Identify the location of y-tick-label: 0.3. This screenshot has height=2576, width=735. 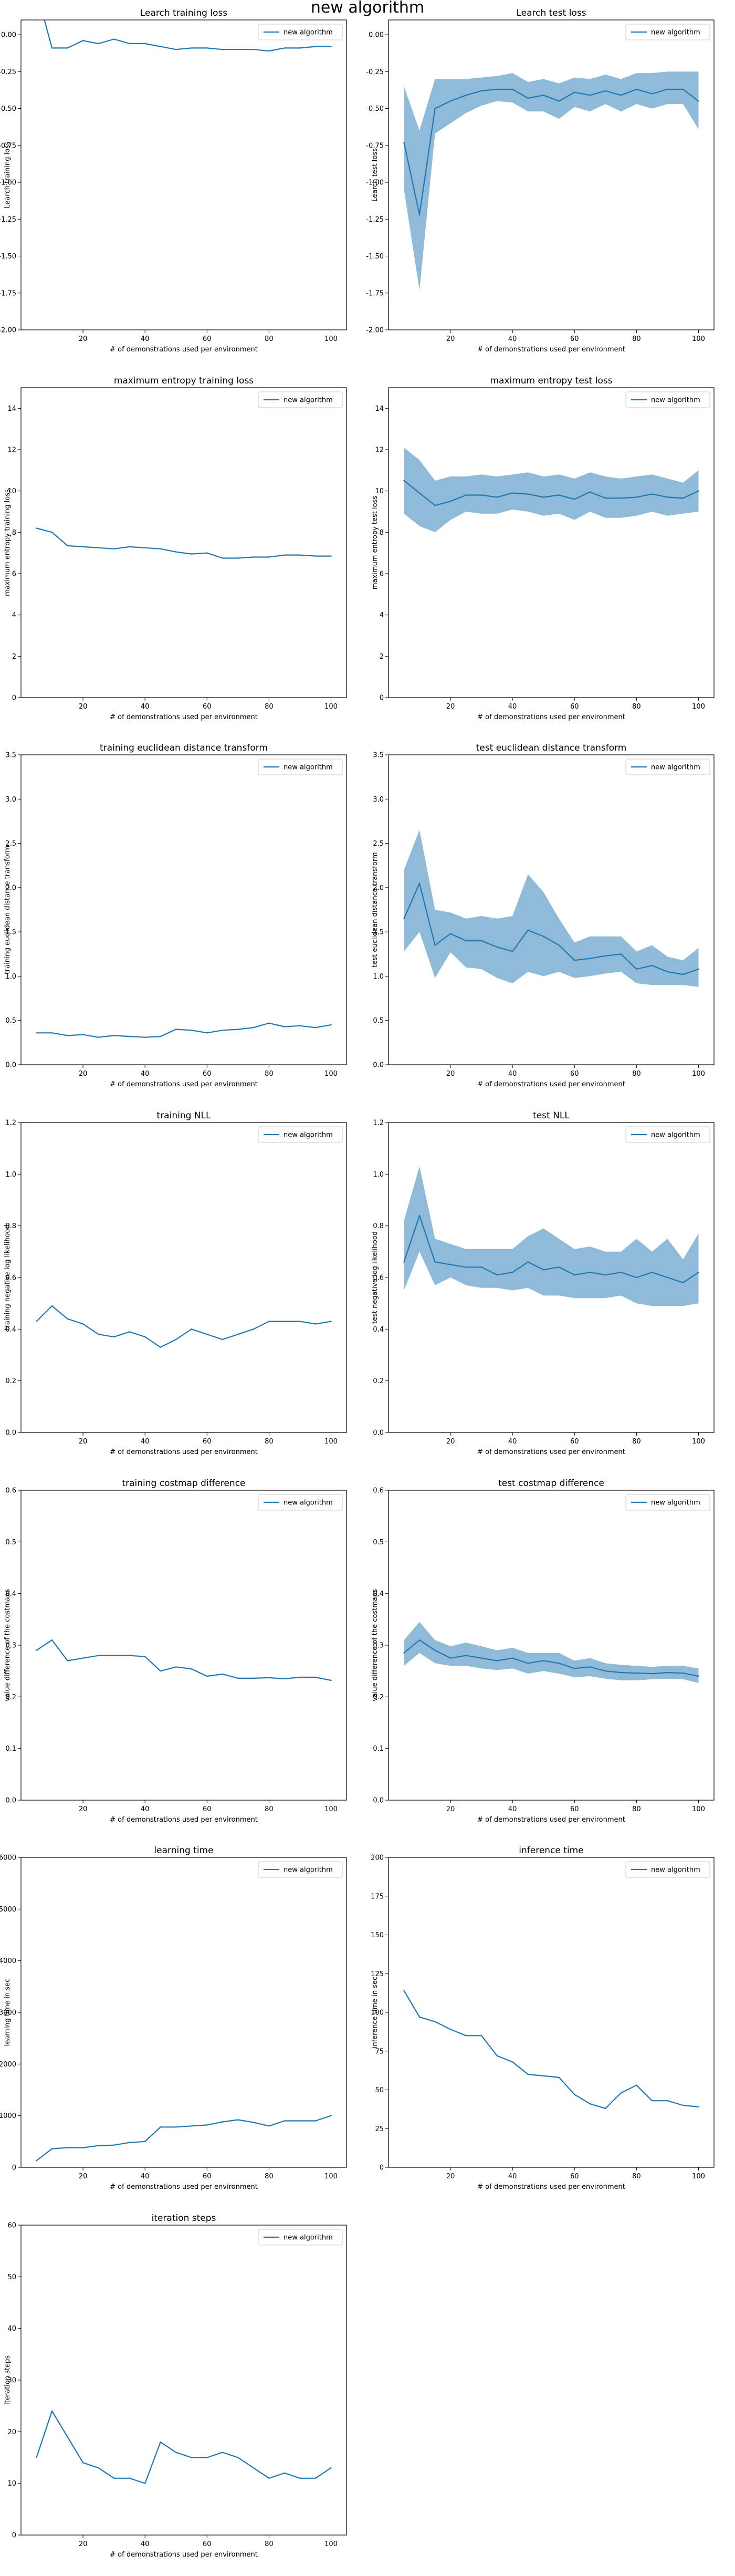
(378, 1646).